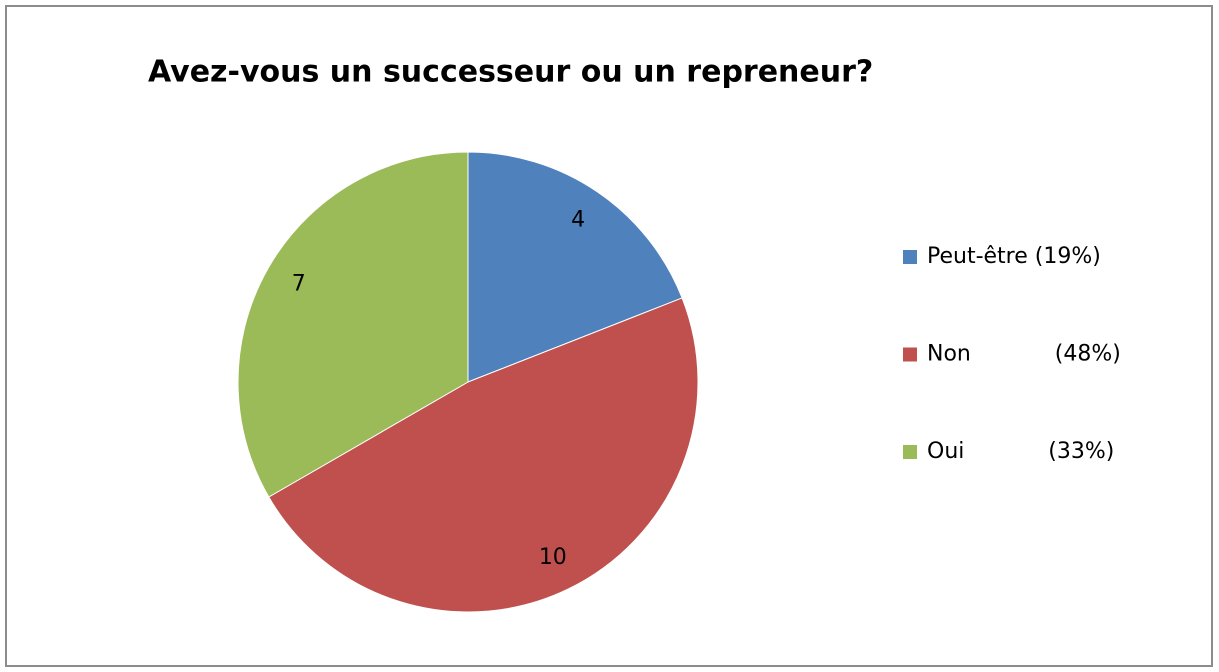 The width and height of the screenshot is (1219, 672). Describe the element at coordinates (1020, 451) in the screenshot. I see `legend-label: Oui (33%)` at that location.